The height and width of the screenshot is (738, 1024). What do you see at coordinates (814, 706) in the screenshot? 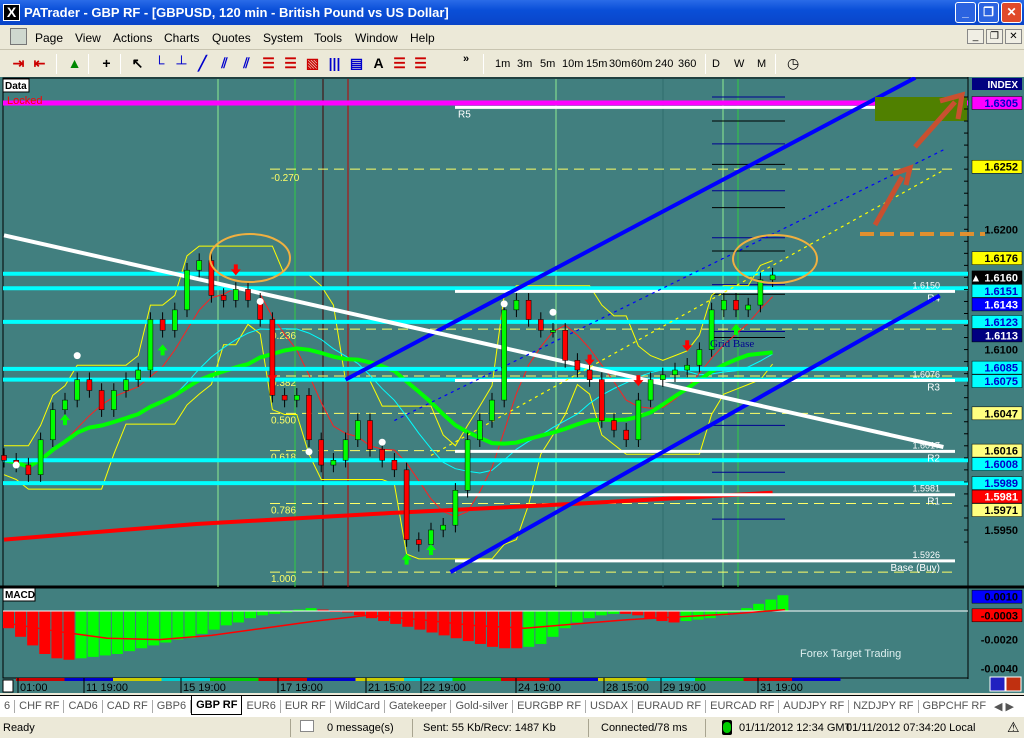
I see `tab-audjpy-rf: AUDJPY RF` at bounding box center [814, 706].